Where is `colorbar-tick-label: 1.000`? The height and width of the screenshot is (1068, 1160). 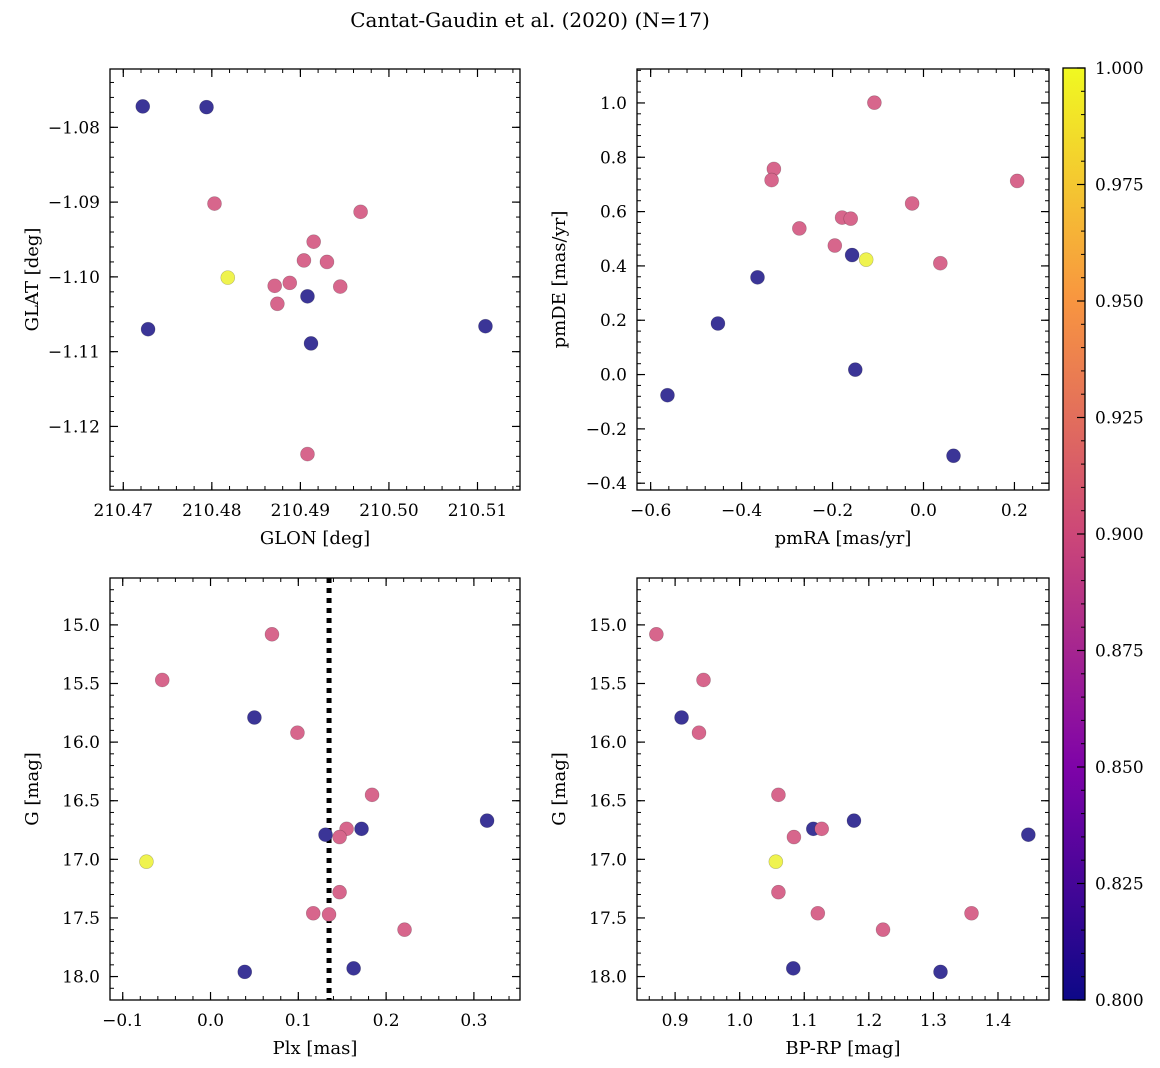
colorbar-tick-label: 1.000 is located at coordinates (1119, 69).